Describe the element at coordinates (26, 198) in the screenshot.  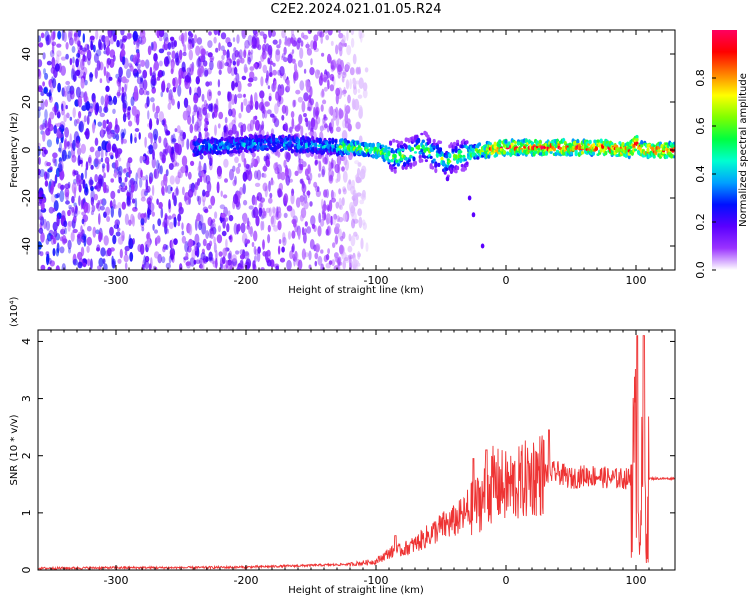
I see `spectrogram-y-tick-label: -20` at that location.